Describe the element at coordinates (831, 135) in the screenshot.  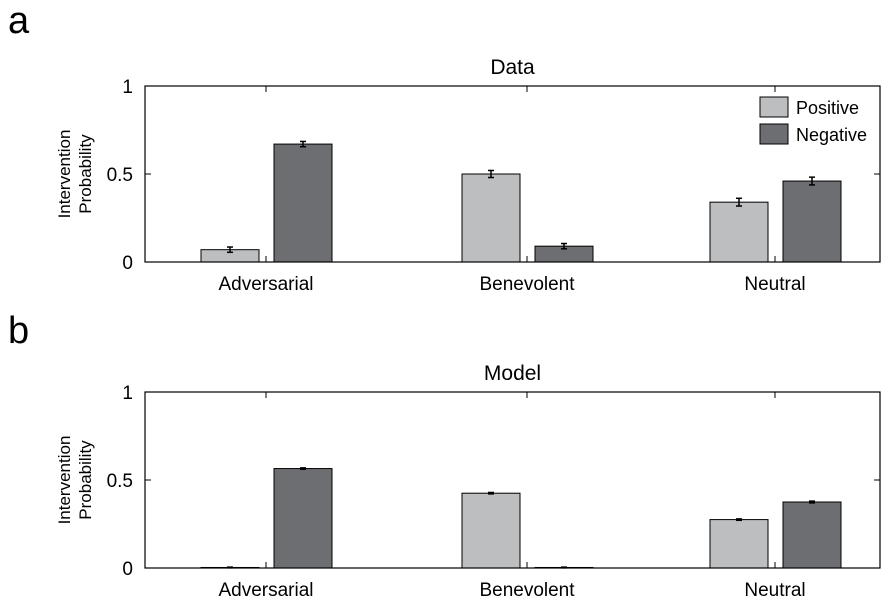
I see `legend-label-negative: Negative` at that location.